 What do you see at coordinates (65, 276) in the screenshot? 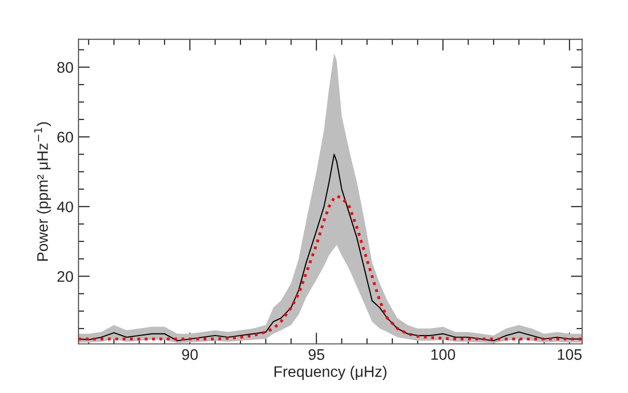
I see `y-tick-label: 20` at bounding box center [65, 276].